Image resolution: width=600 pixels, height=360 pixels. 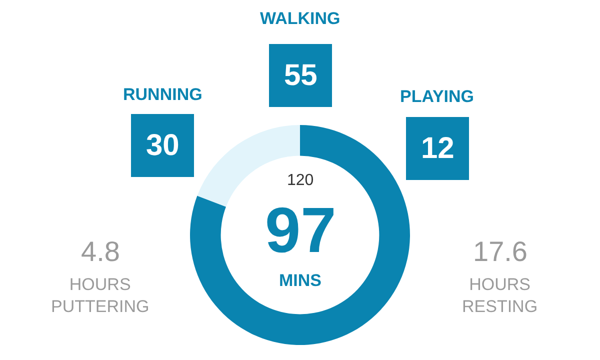 I want to click on text: 120, so click(x=300, y=180).